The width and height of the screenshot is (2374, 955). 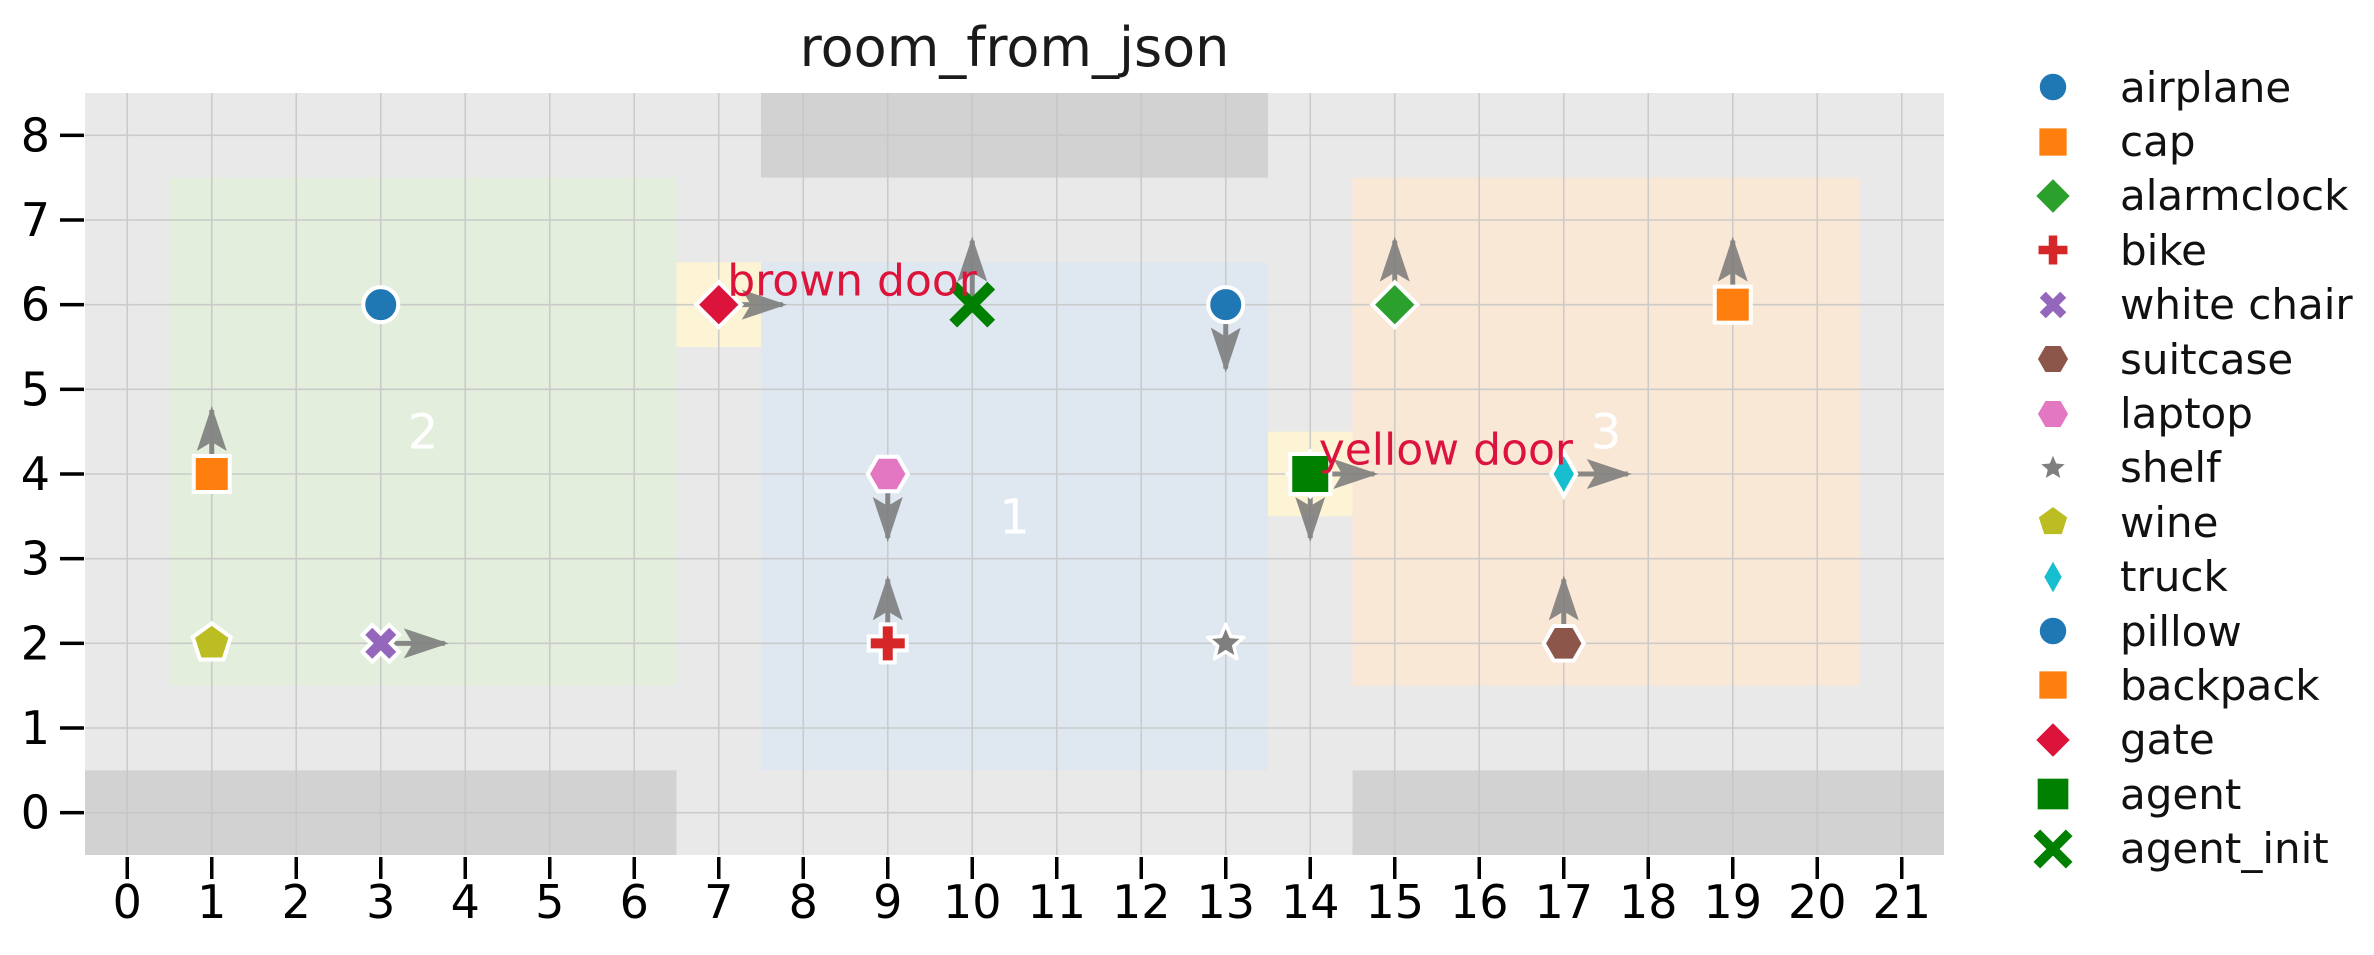 I want to click on x-tick-label: 16, so click(x=1479, y=902).